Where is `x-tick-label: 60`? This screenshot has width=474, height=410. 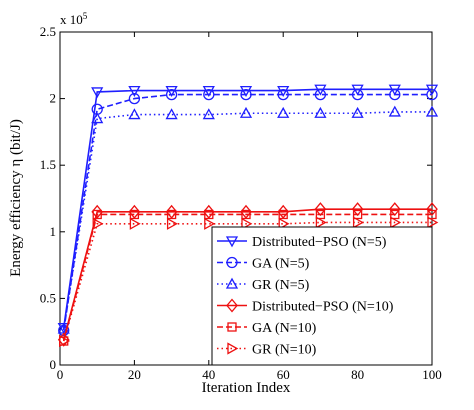 x-tick-label: 60 is located at coordinates (283, 374).